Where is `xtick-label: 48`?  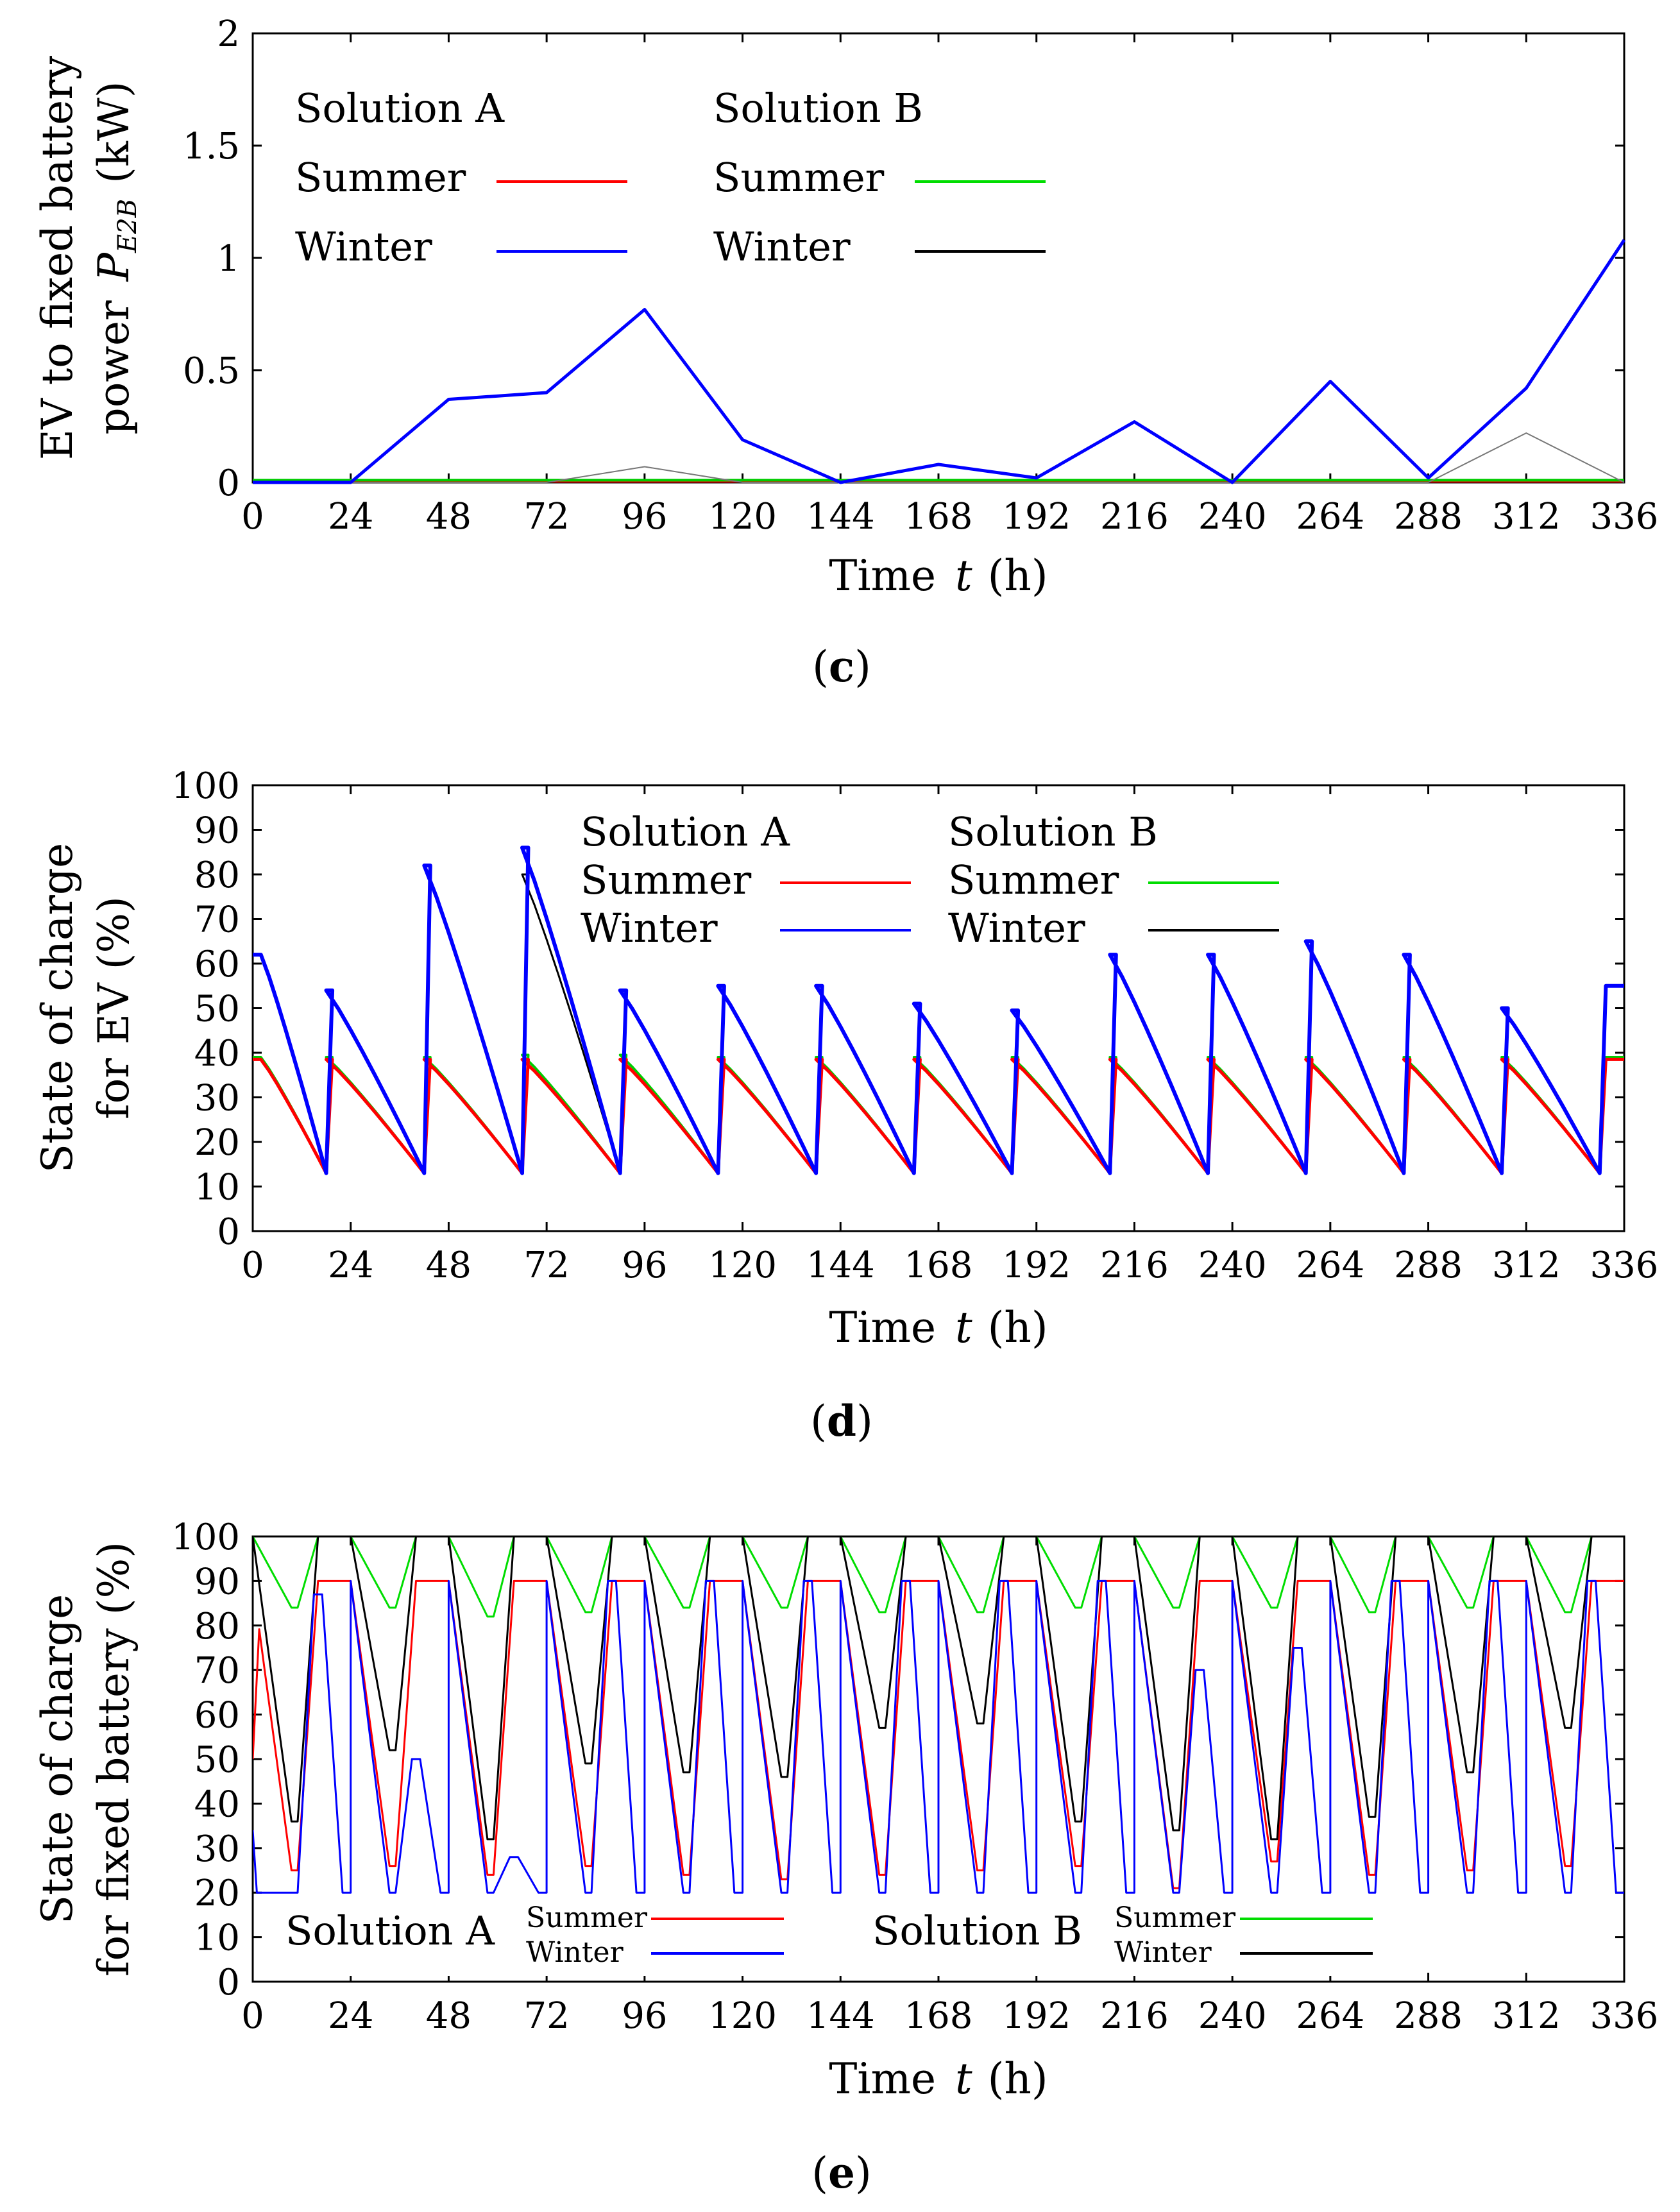
xtick-label: 48 is located at coordinates (449, 1265).